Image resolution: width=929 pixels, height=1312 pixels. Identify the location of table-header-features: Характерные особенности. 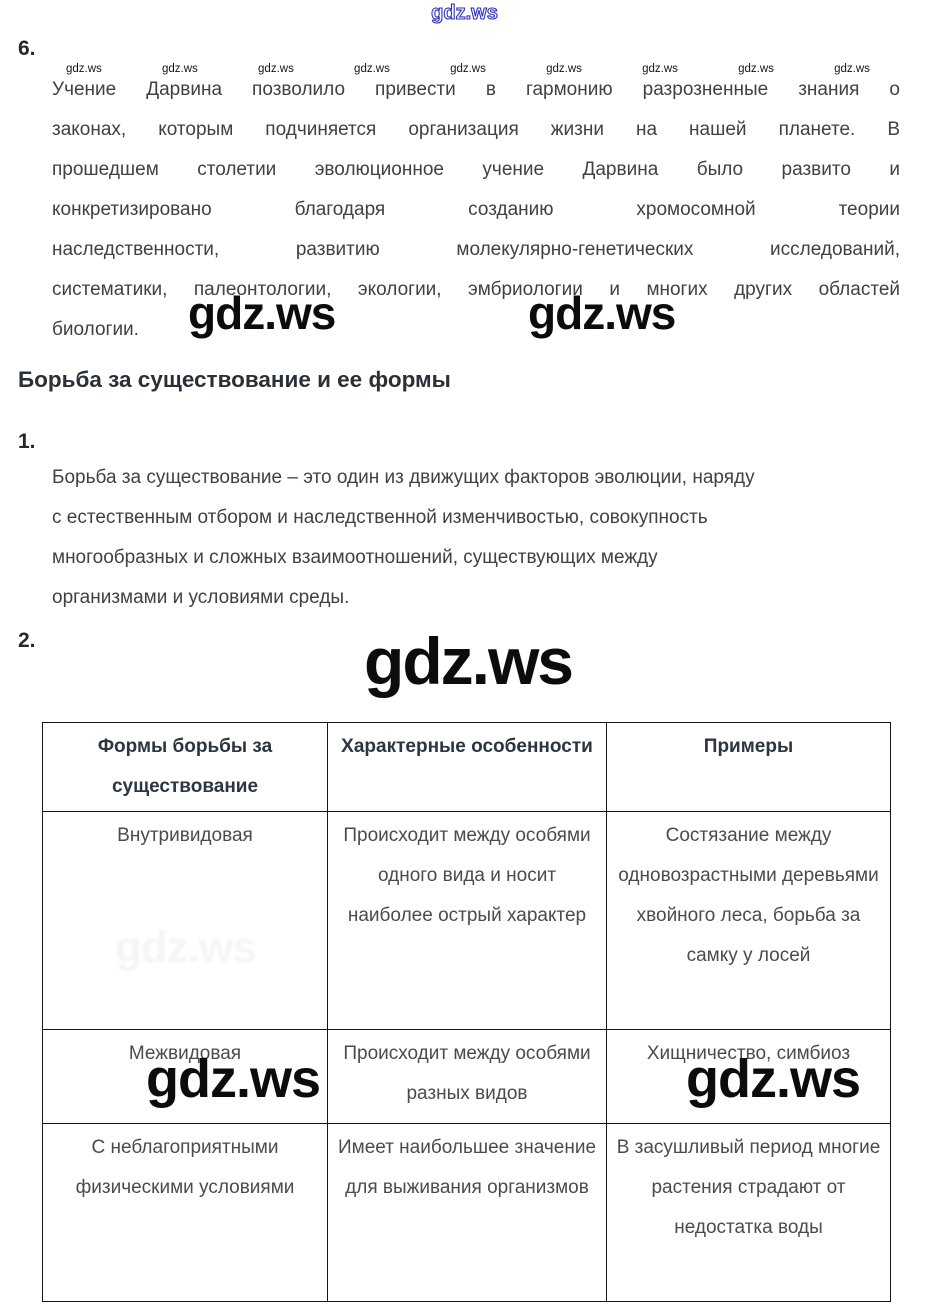
(467, 767).